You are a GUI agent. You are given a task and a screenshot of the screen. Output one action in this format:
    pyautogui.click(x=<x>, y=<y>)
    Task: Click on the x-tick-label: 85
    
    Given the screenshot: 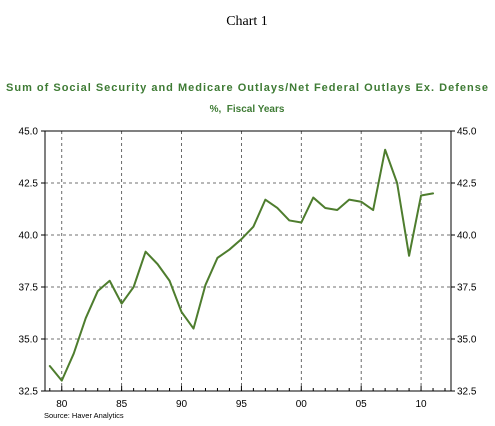 What is the action you would take?
    pyautogui.click(x=122, y=404)
    